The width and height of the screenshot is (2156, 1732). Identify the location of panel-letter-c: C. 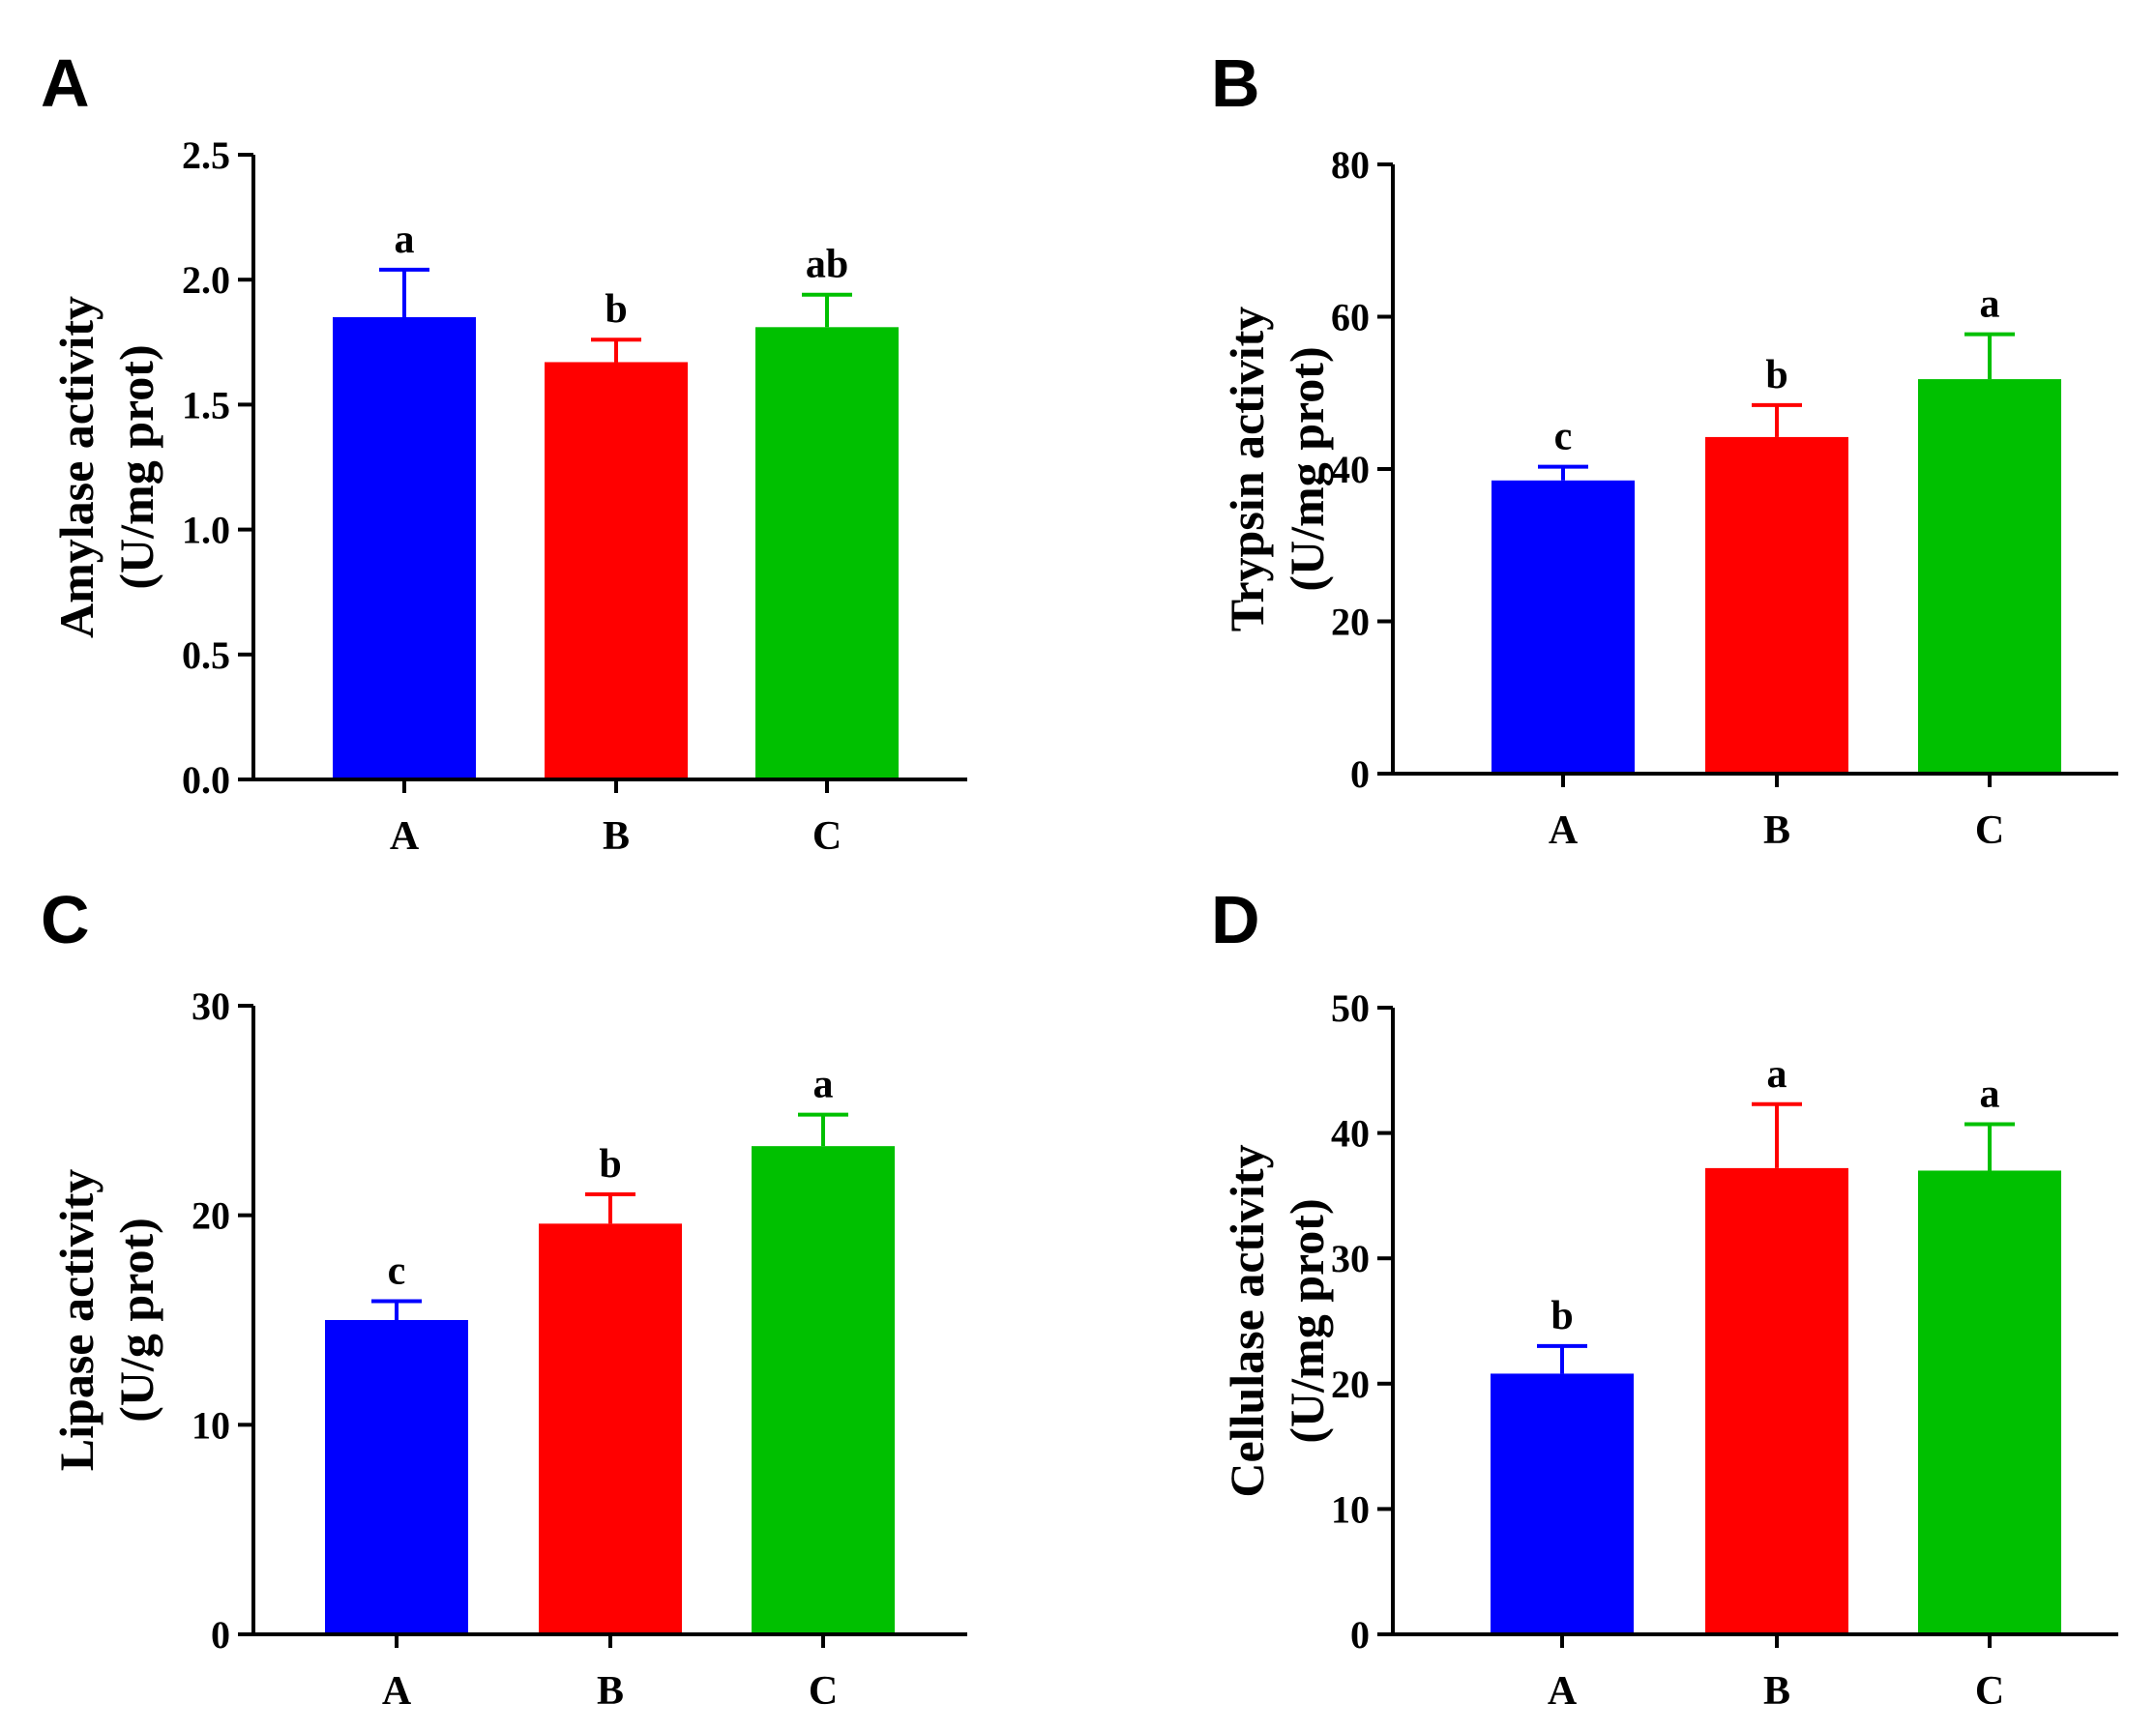
(65, 920).